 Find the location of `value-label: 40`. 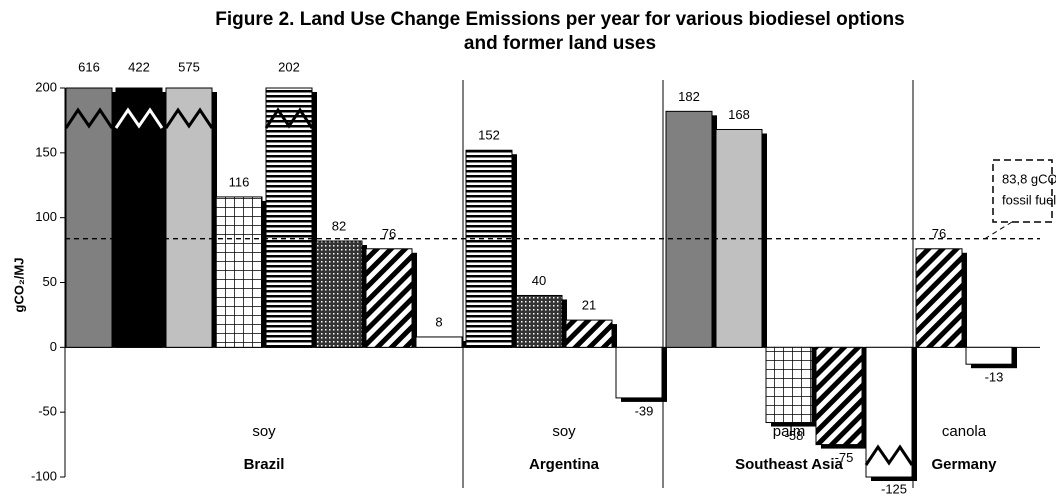

value-label: 40 is located at coordinates (539, 280).